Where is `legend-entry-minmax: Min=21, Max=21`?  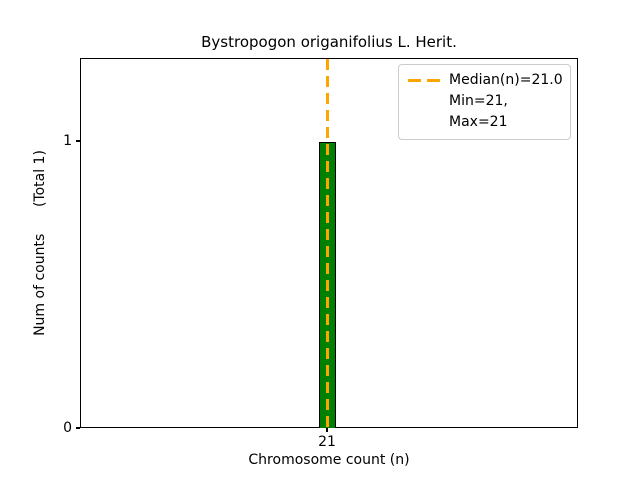 legend-entry-minmax: Min=21, Max=21 is located at coordinates (484, 112).